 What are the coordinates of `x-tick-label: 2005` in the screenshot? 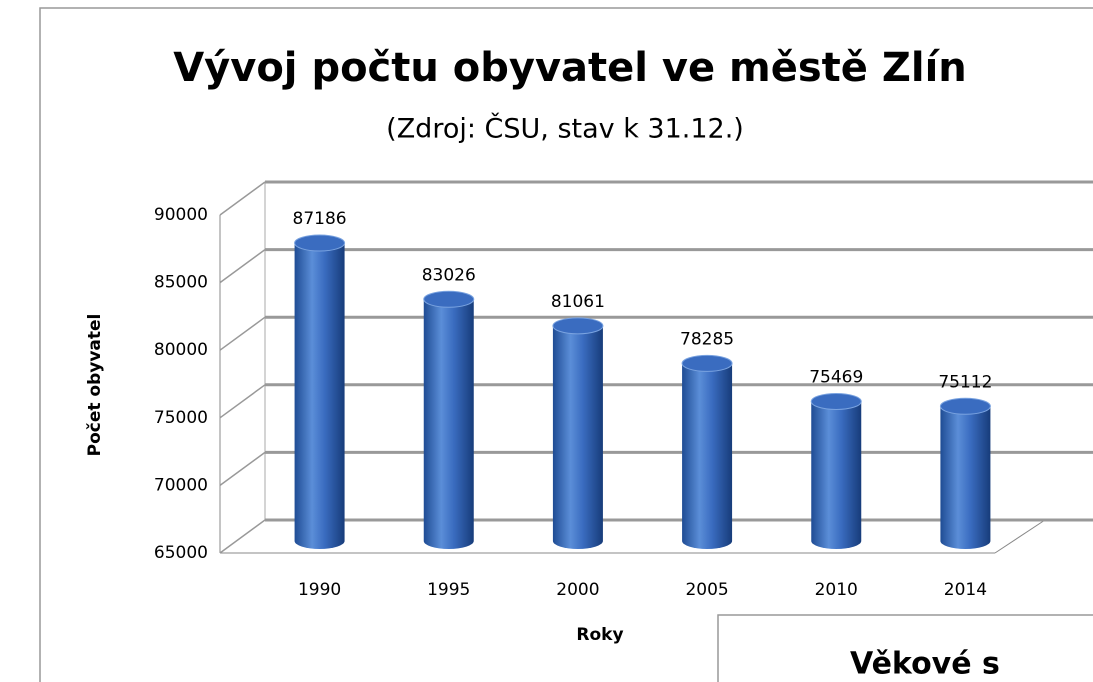 It's located at (706, 590).